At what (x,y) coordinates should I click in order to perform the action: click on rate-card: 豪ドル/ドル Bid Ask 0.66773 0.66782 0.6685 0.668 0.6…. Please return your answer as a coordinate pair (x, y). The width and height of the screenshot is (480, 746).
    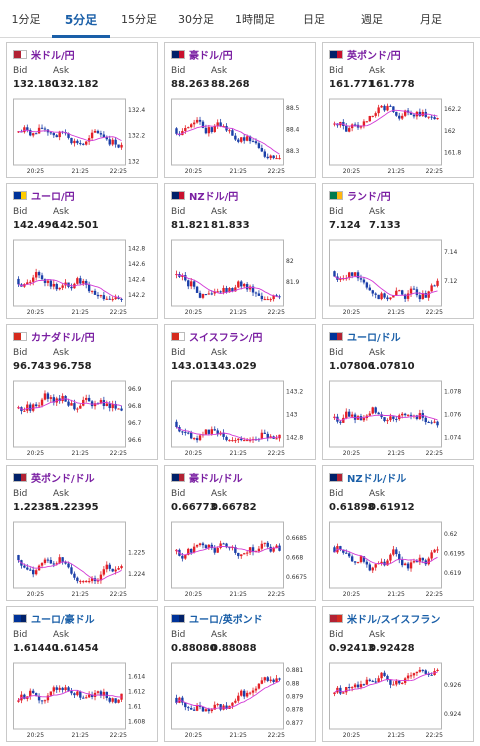
    Looking at the image, I should click on (240, 533).